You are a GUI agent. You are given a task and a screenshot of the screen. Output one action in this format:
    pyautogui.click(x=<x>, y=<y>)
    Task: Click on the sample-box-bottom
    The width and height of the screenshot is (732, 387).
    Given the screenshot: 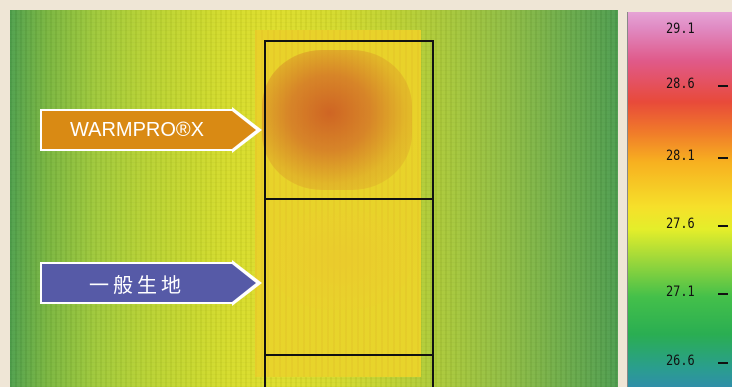 What is the action you would take?
    pyautogui.click(x=349, y=370)
    